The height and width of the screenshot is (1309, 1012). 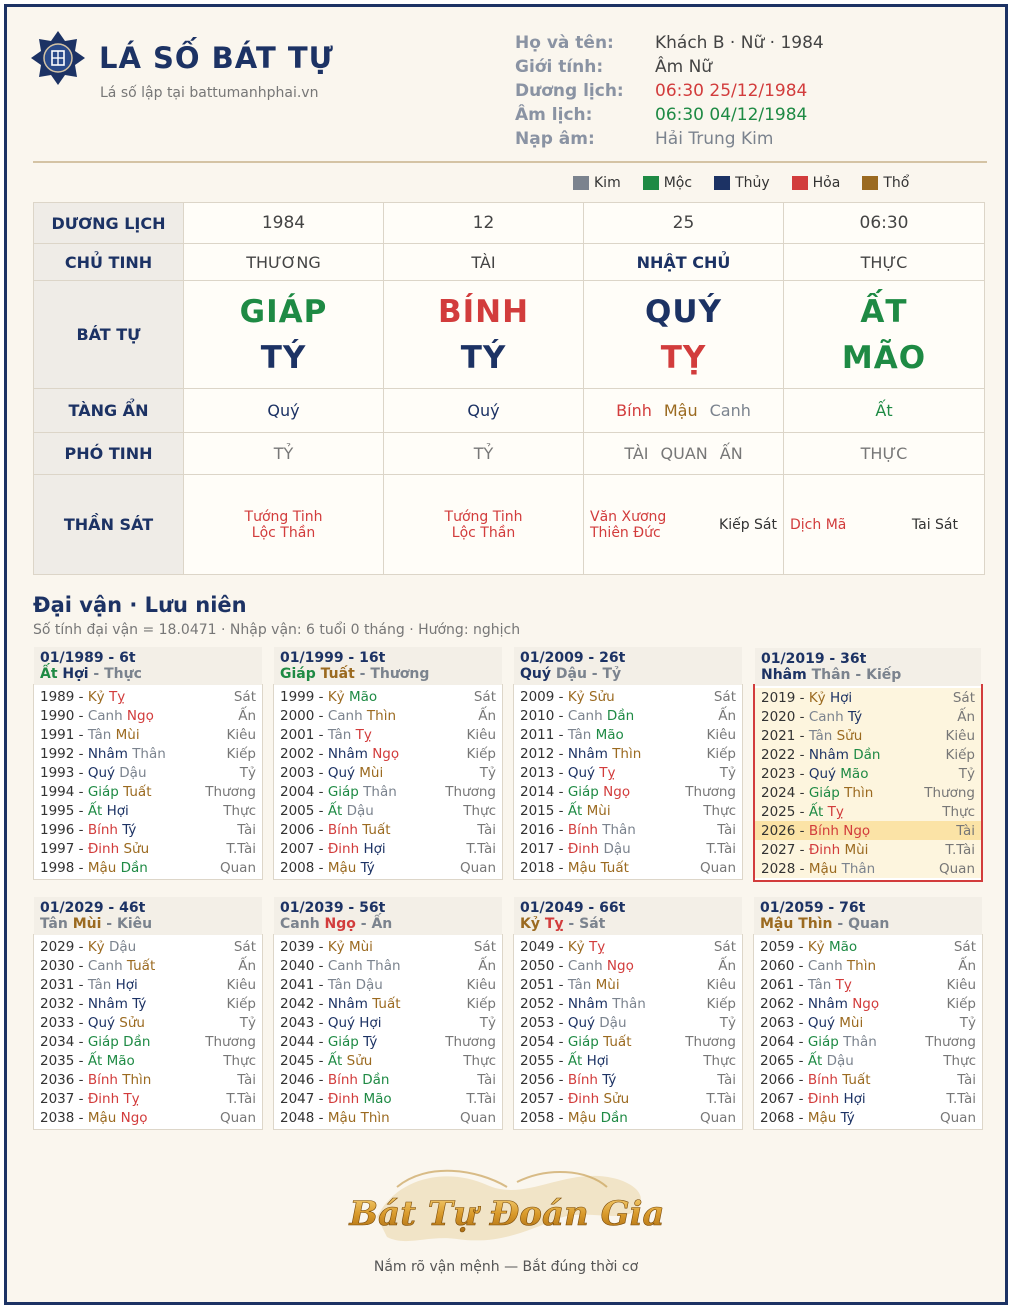 I want to click on year-left: 1990 - Canh Ngọ, so click(x=97, y=716).